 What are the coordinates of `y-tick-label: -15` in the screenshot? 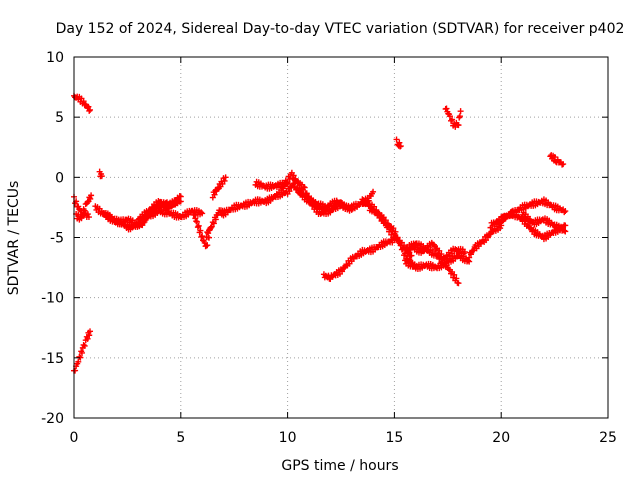 It's located at (52, 359).